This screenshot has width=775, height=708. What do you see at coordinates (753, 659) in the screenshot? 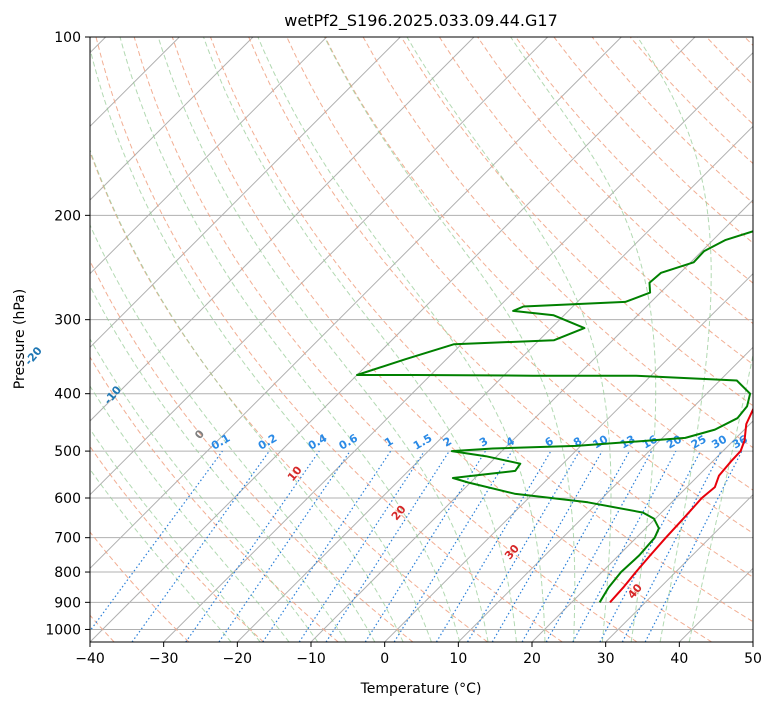
I see `x-tick-label: 50` at bounding box center [753, 659].